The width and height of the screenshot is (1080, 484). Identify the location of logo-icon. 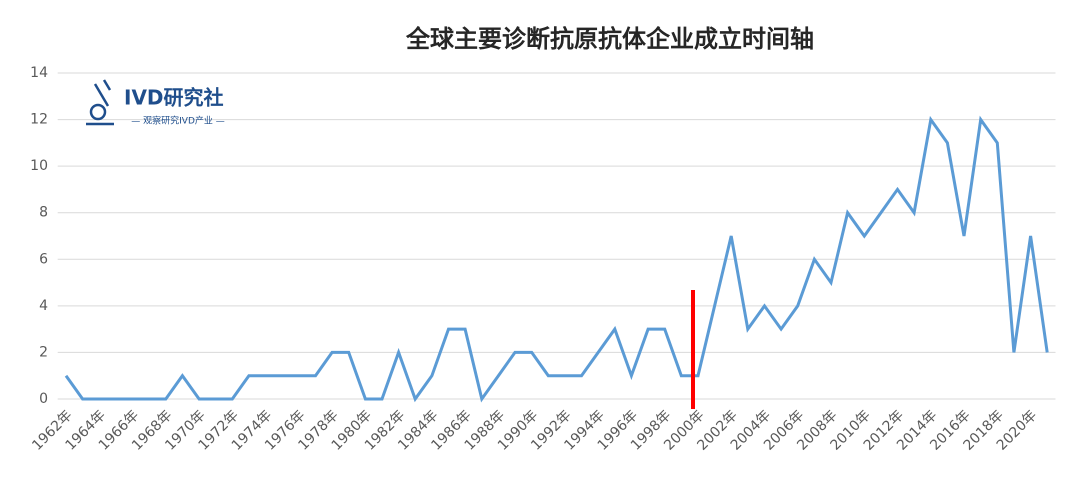
(100, 102).